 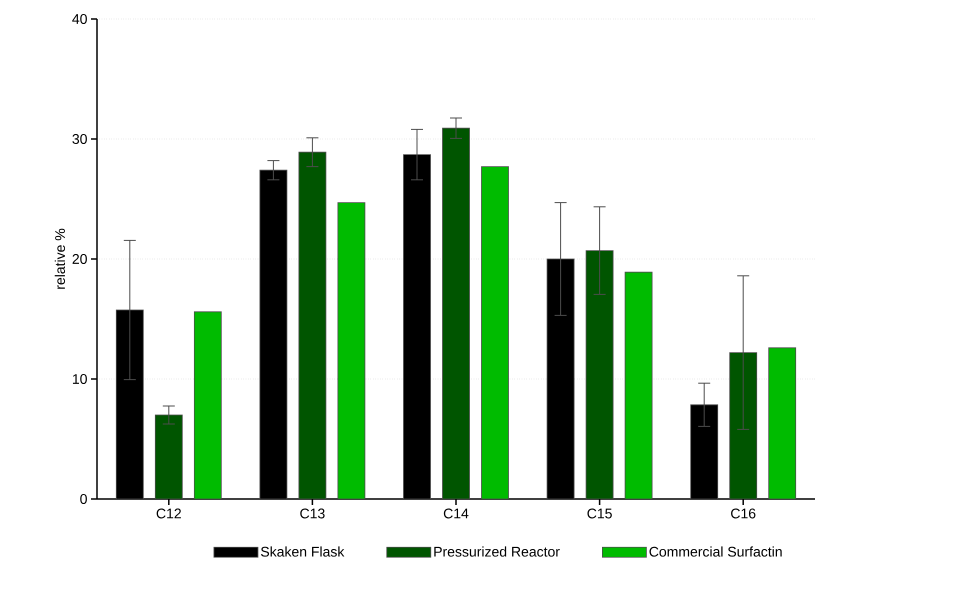 What do you see at coordinates (168, 513) in the screenshot?
I see `x-tick-label: C12` at bounding box center [168, 513].